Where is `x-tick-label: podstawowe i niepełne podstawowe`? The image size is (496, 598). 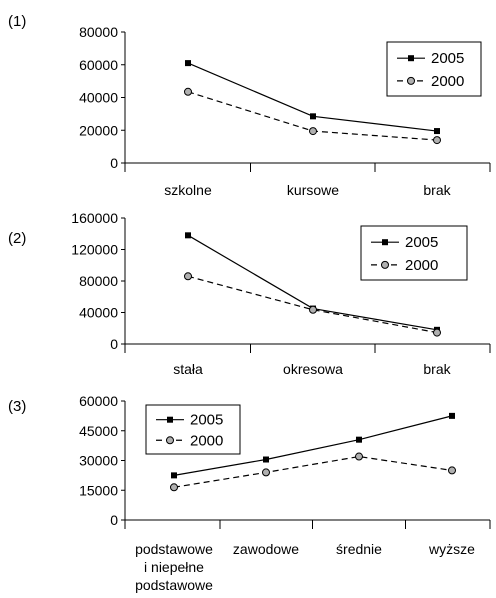
x-tick-label: podstawowe i niepełne podstawowe is located at coordinates (174, 567).